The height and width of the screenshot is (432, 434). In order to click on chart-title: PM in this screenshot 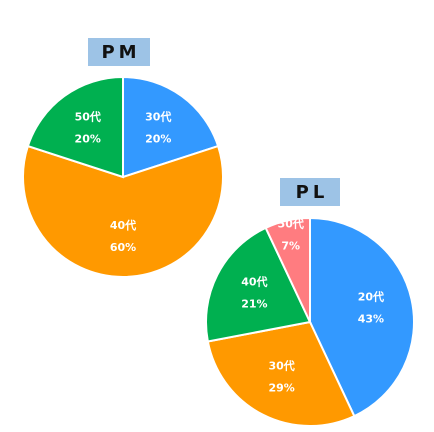, I will do `click(120, 52)`.